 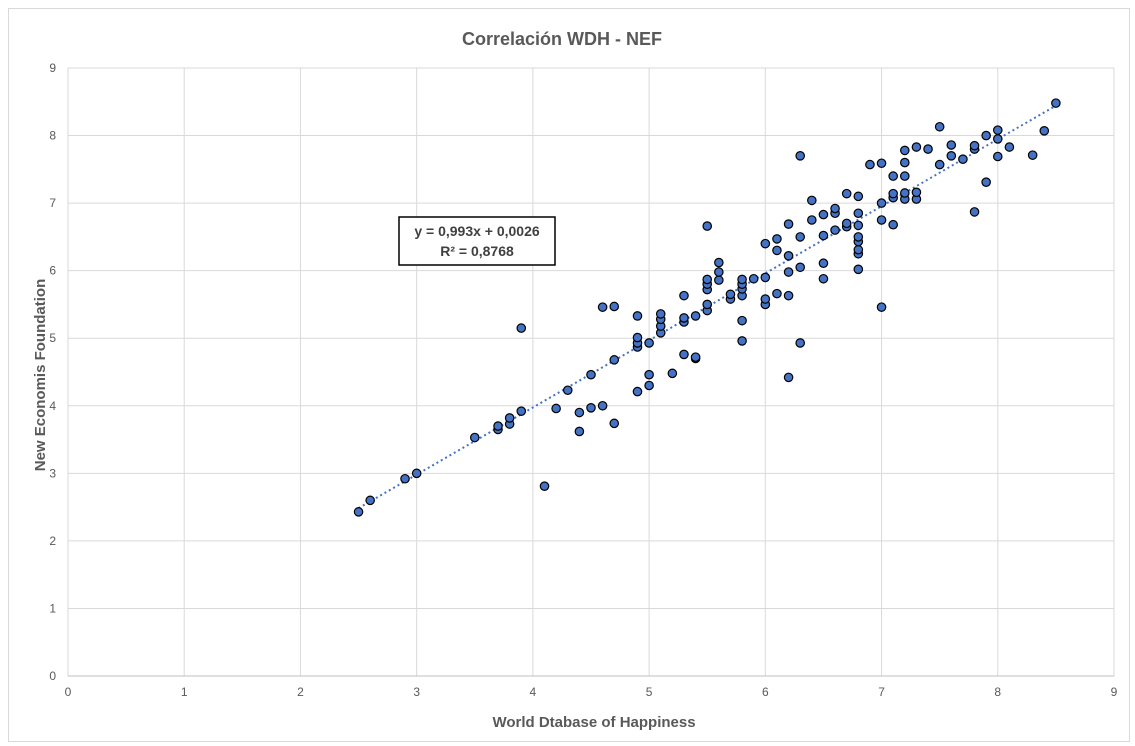 What do you see at coordinates (52, 203) in the screenshot?
I see `y-tick-label: 7` at bounding box center [52, 203].